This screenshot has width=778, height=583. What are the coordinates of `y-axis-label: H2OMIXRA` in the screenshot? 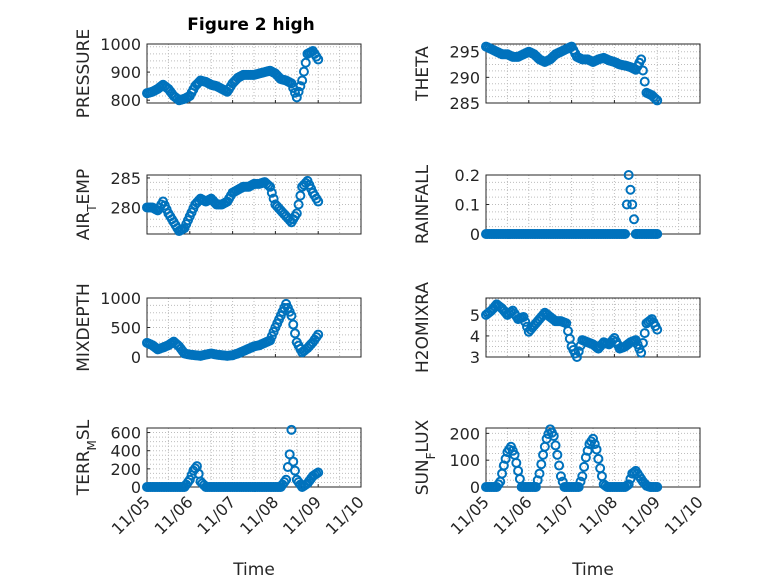 It's located at (423, 327).